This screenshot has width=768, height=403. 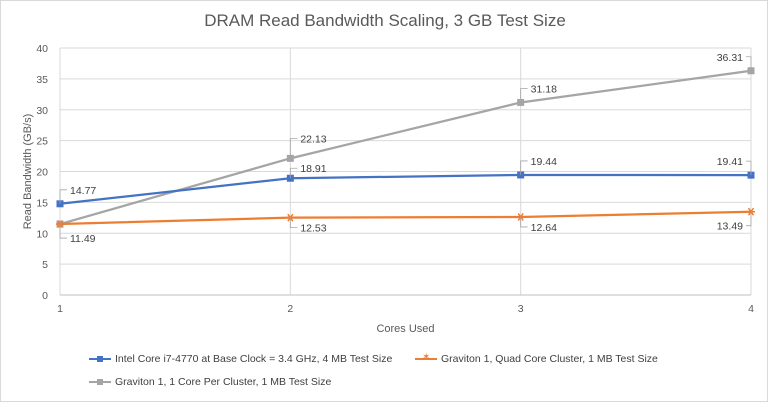 I want to click on y-tick-label: 10, so click(x=42, y=234).